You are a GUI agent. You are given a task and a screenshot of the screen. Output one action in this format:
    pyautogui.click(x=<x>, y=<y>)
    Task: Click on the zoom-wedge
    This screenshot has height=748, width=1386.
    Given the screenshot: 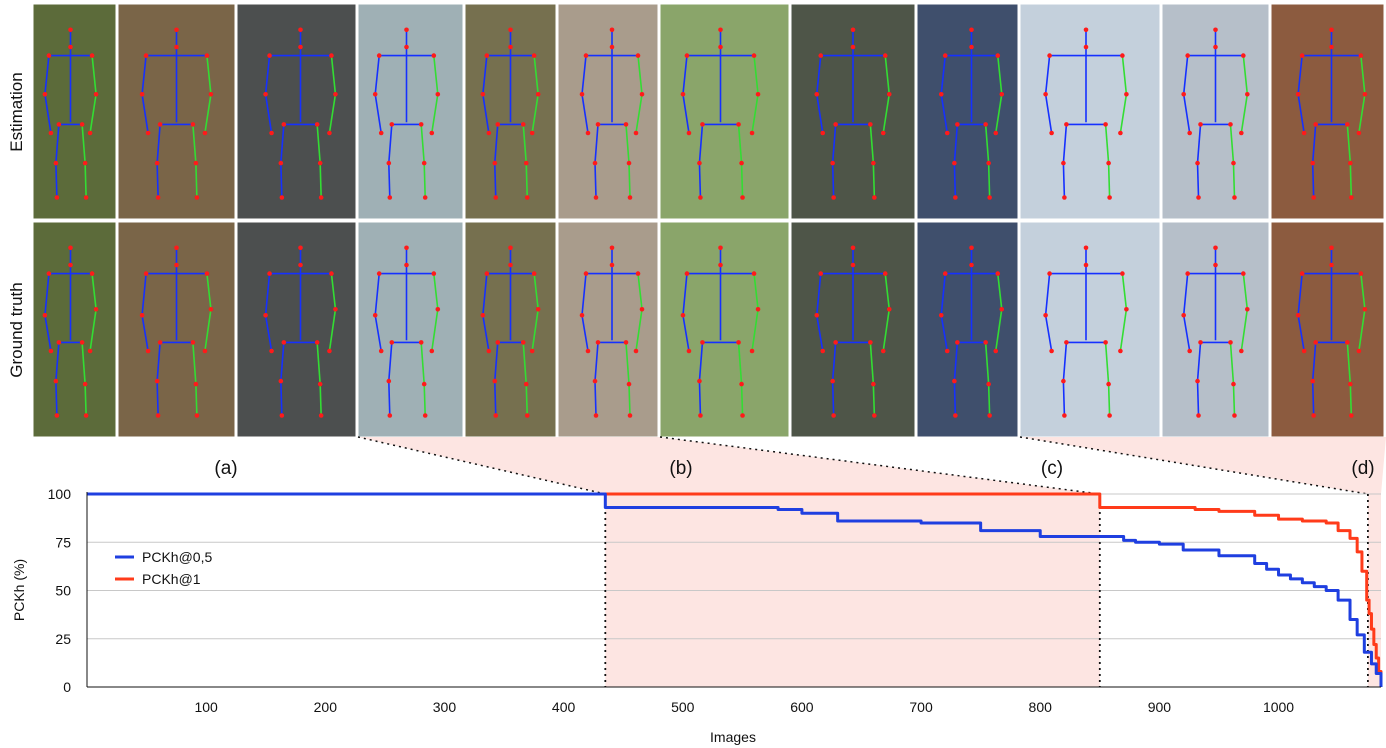 What is the action you would take?
    pyautogui.click(x=1203, y=465)
    